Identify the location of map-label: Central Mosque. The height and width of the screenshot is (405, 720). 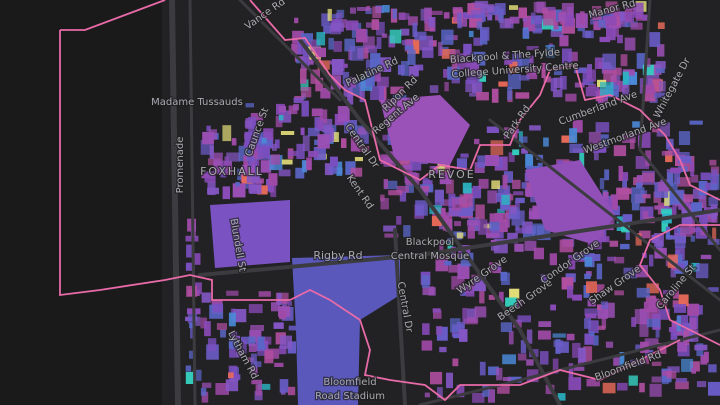
(430, 256).